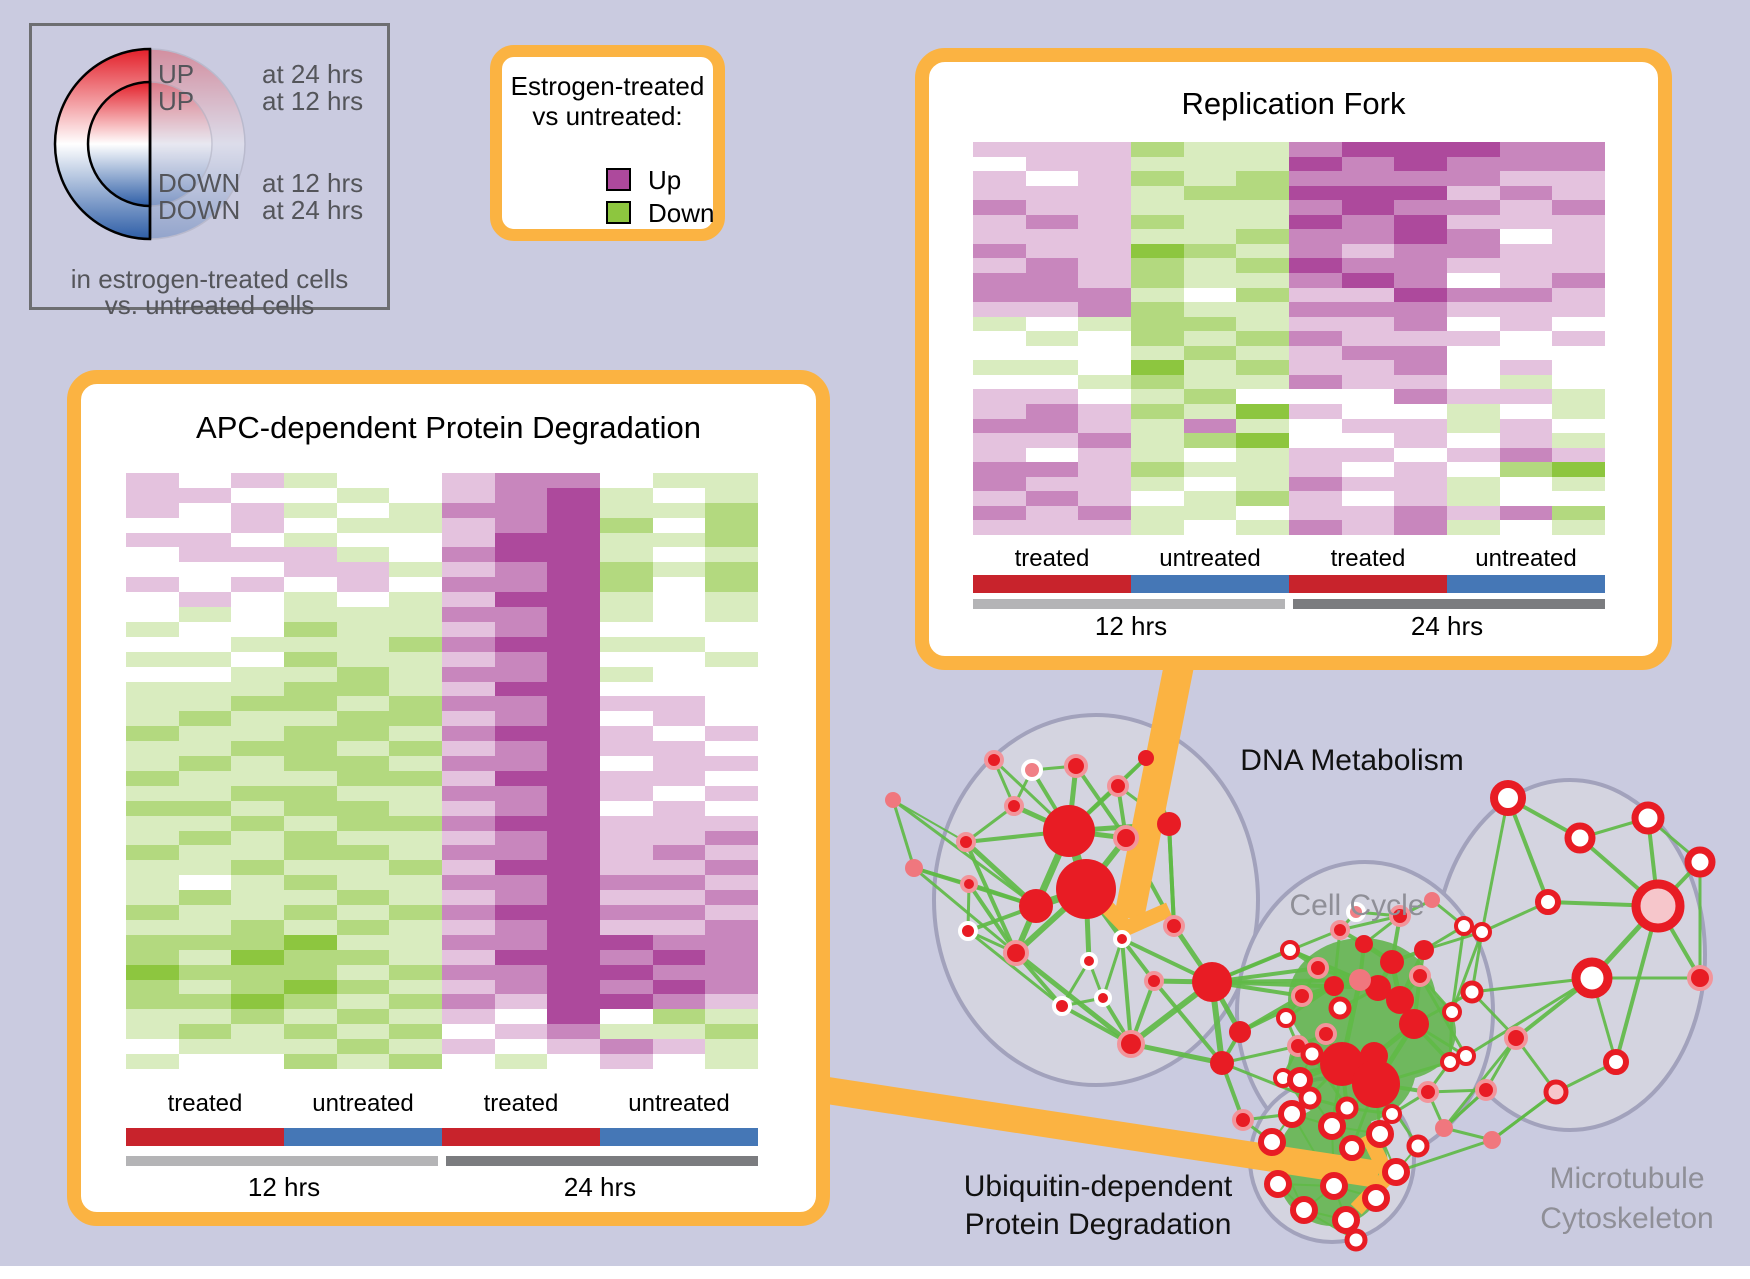  Describe the element at coordinates (521, 1137) in the screenshot. I see `treated-bar` at that location.